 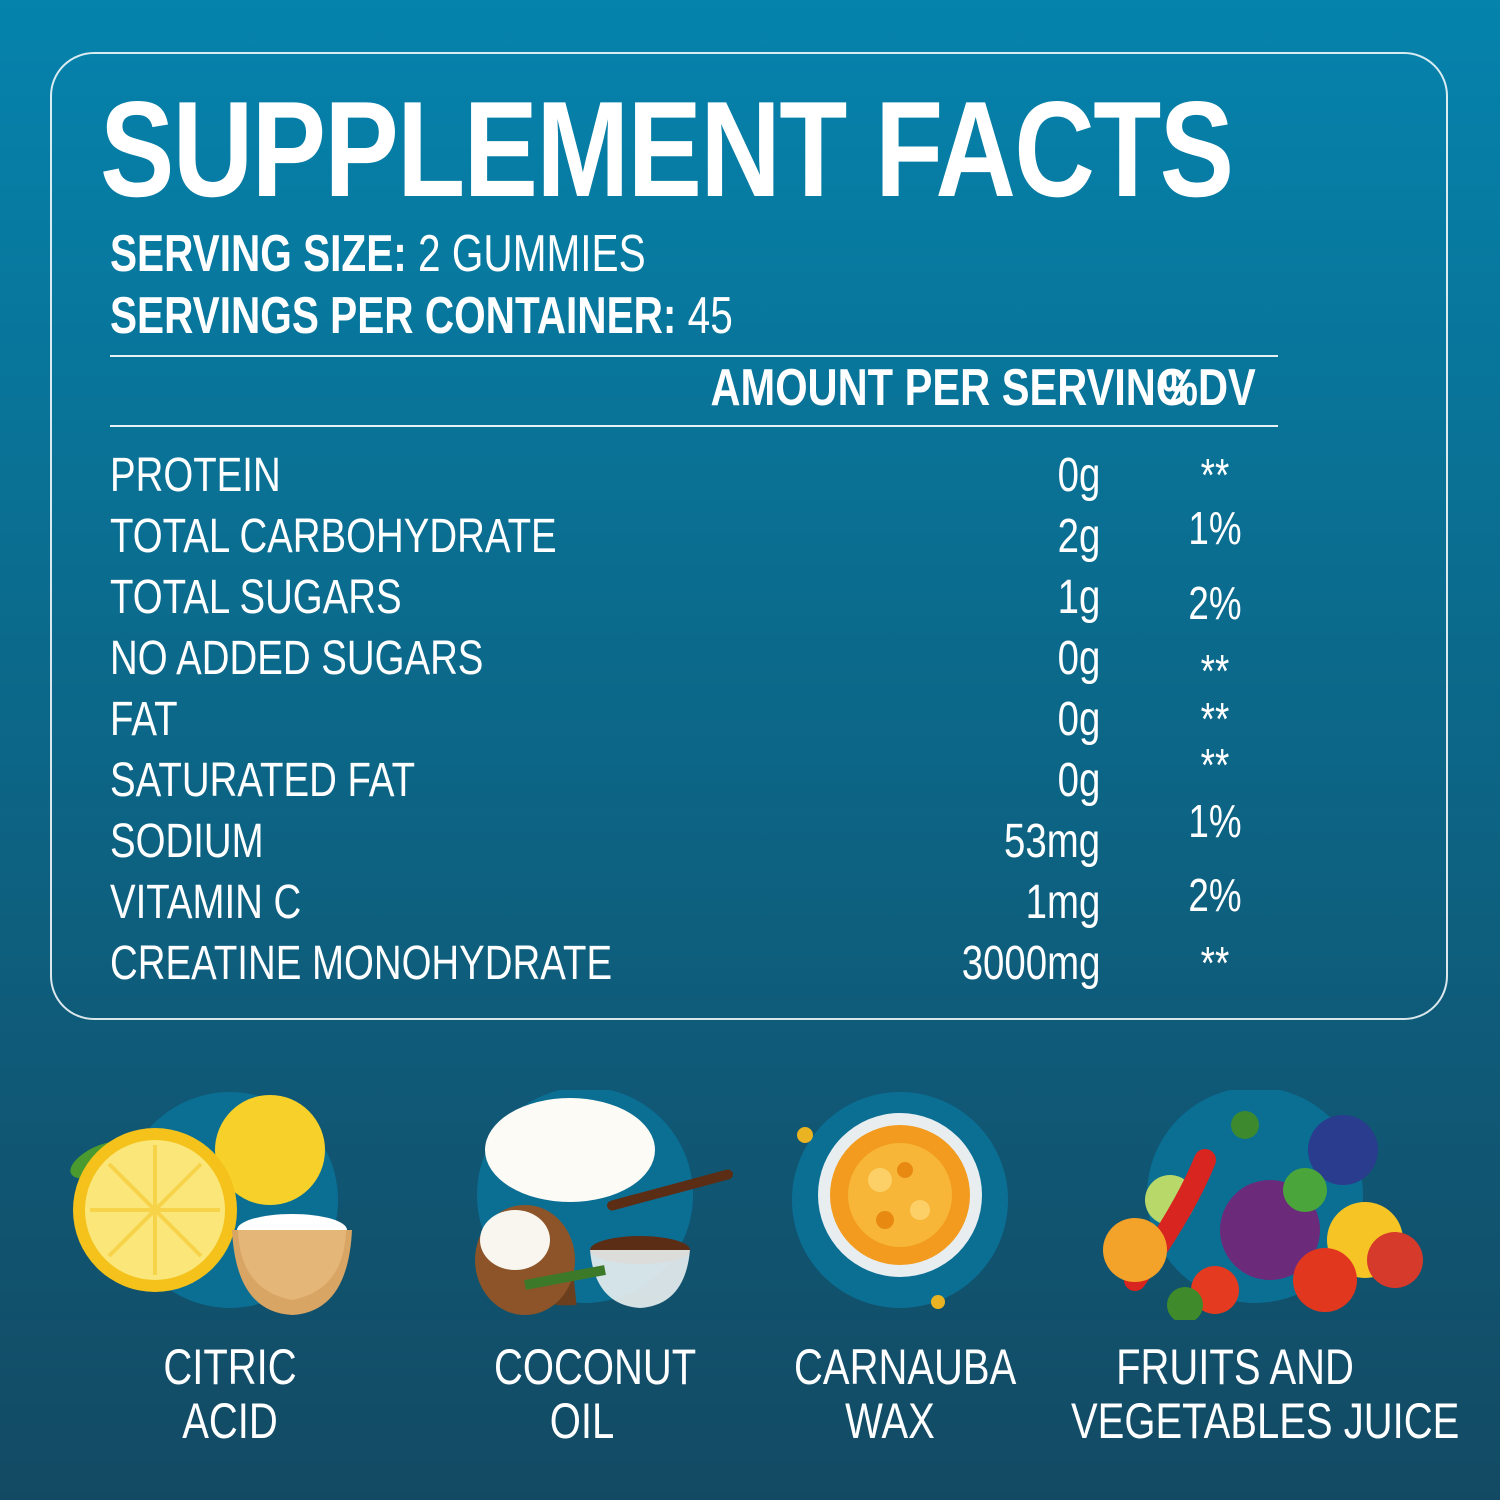 I want to click on lemon-powder-icon, so click(x=210, y=1205).